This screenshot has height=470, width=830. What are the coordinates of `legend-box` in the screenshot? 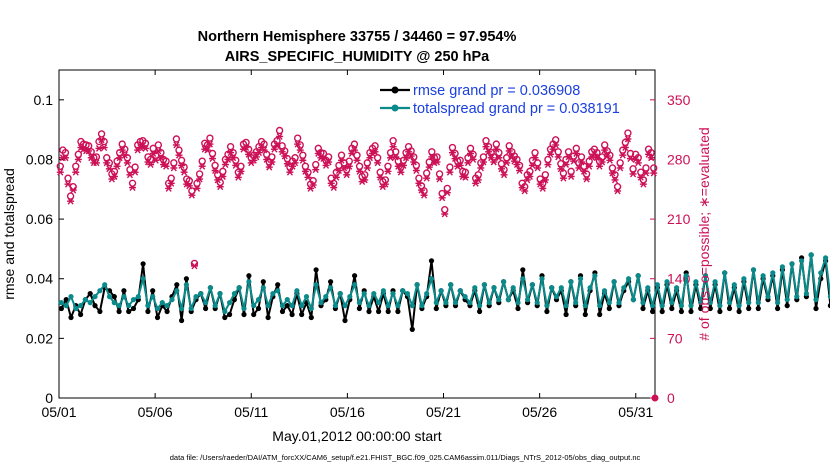 It's located at (509, 98).